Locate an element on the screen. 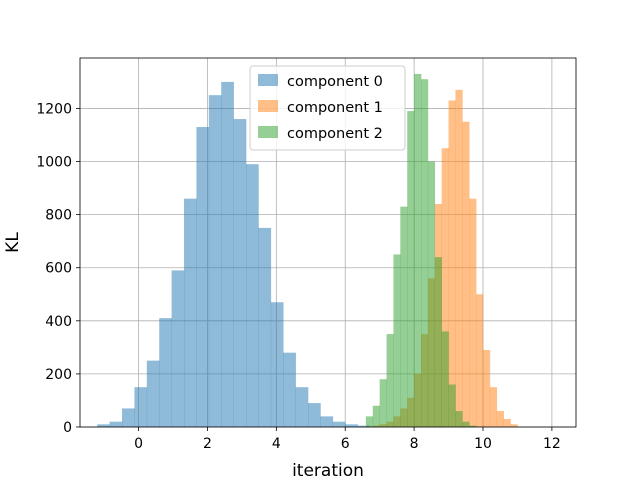 The width and height of the screenshot is (640, 480). y-tick-label: 800 is located at coordinates (58, 216).